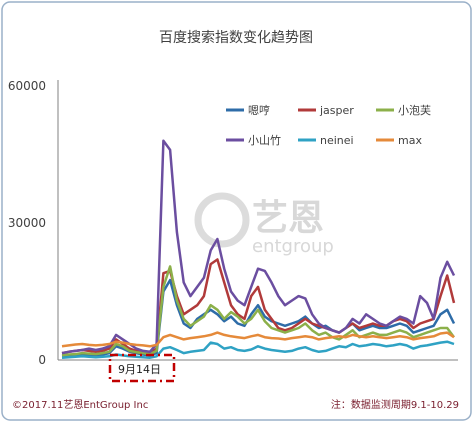 Image resolution: width=473 pixels, height=422 pixels. What do you see at coordinates (222, 220) in the screenshot?
I see `watermark-circle` at bounding box center [222, 220].